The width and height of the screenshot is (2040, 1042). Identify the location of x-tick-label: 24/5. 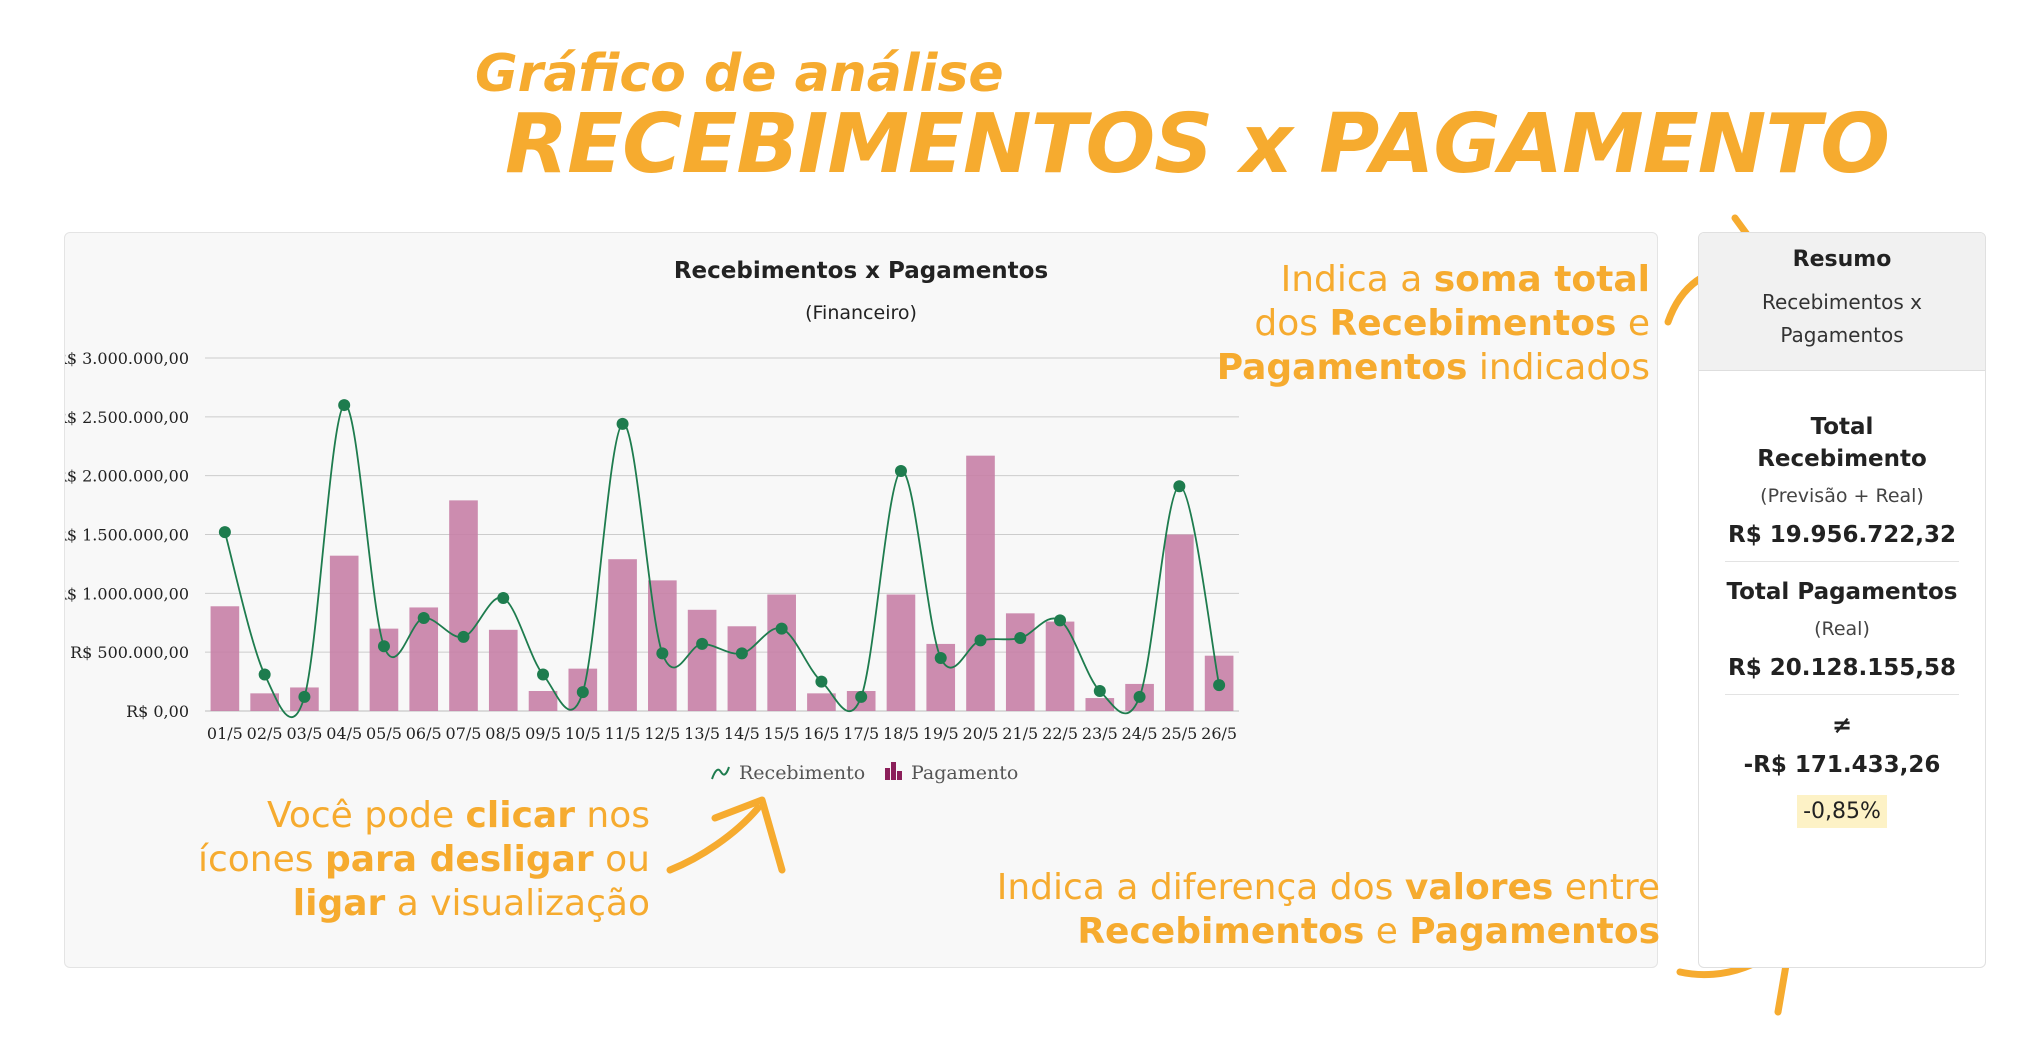
(1140, 733).